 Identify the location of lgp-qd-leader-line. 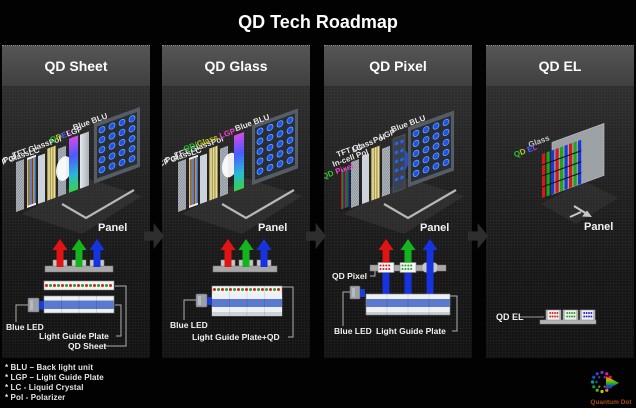
(288, 312).